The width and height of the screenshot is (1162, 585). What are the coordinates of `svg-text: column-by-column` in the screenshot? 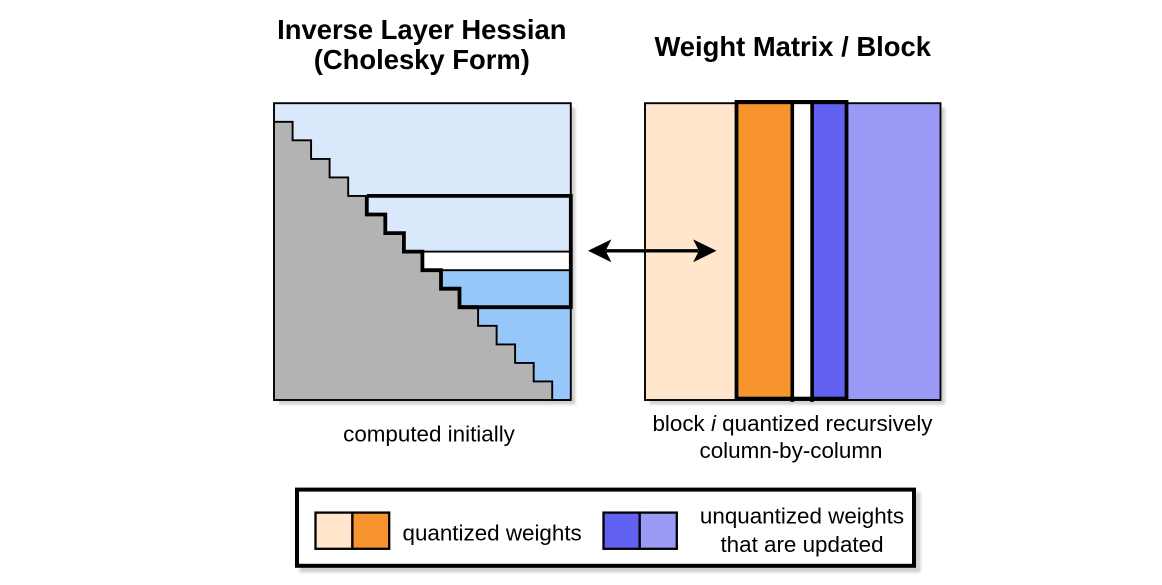 It's located at (791, 450).